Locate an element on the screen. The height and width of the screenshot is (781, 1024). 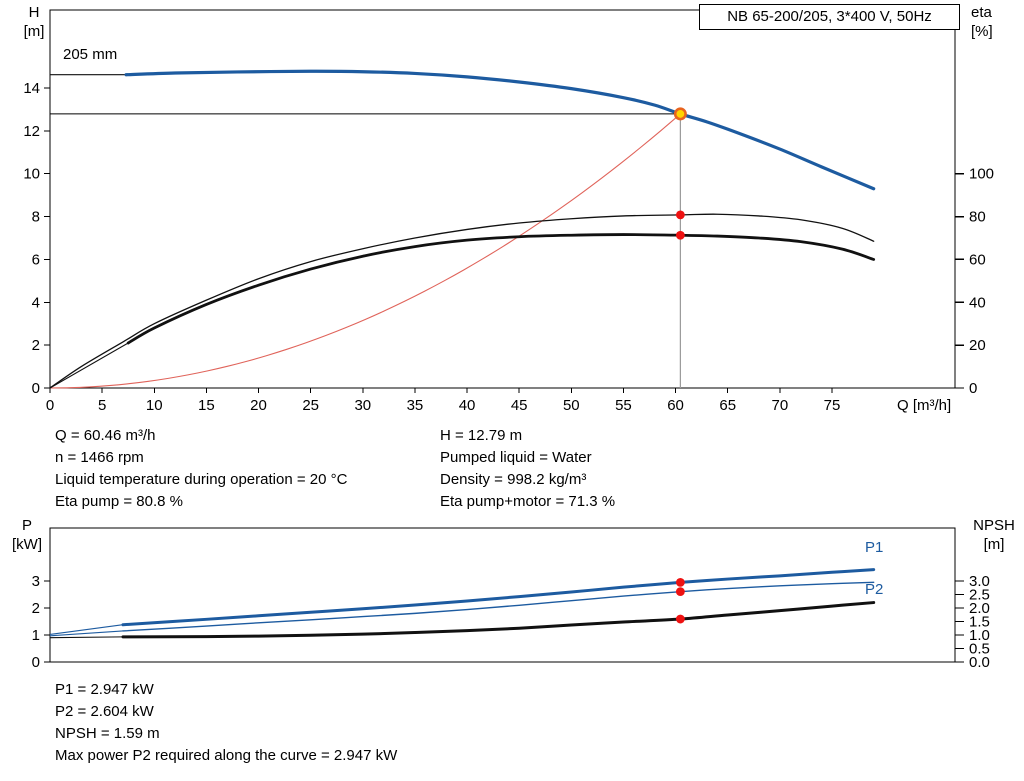
p1-curve-lead is located at coordinates (86, 629).